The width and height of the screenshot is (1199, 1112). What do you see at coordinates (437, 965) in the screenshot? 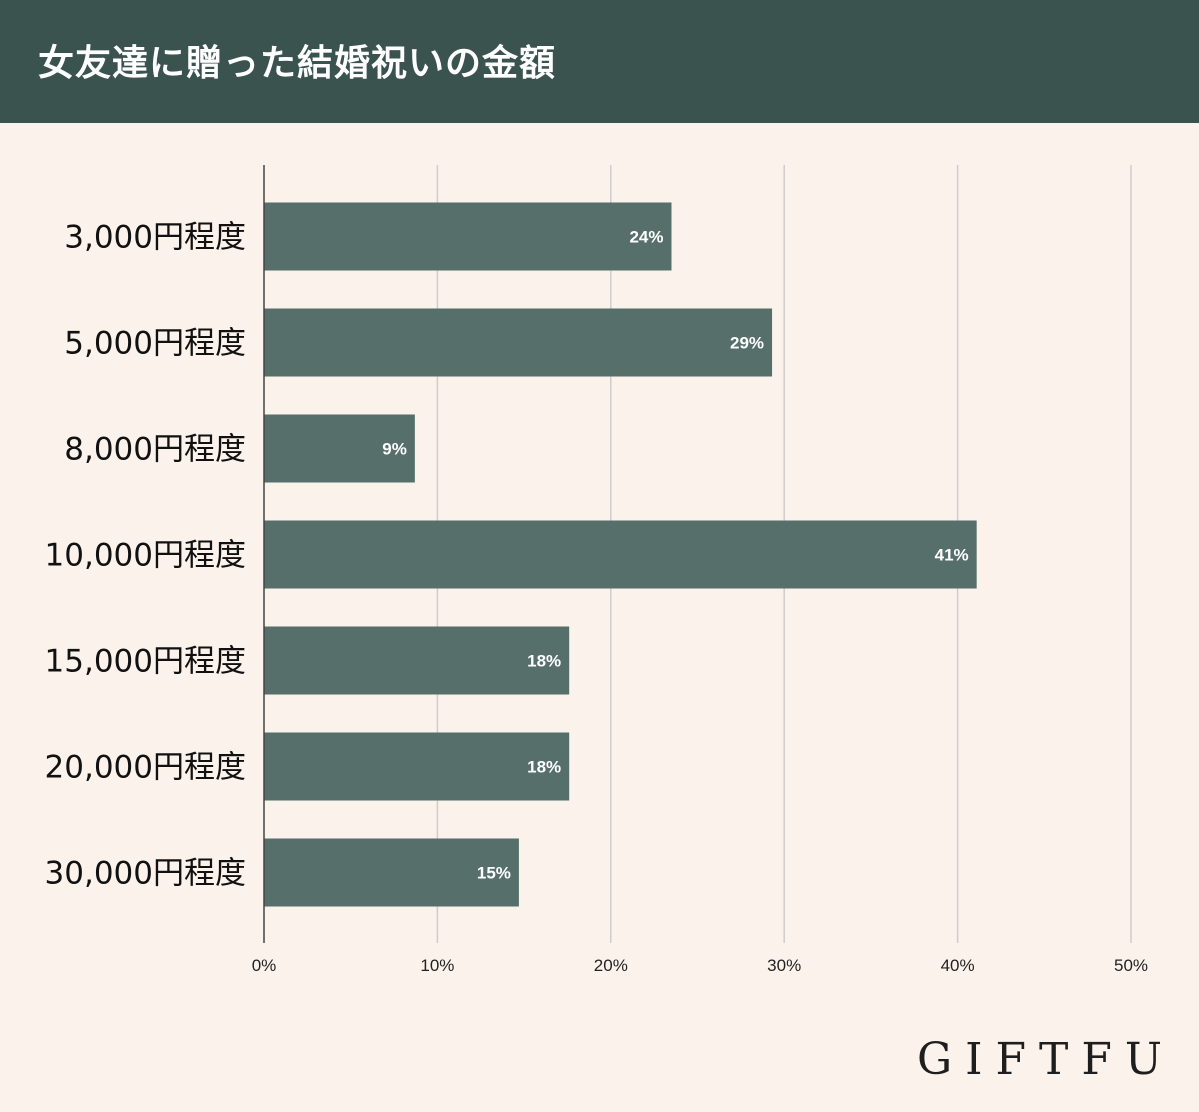
I see `x-tick-label: 10%` at bounding box center [437, 965].